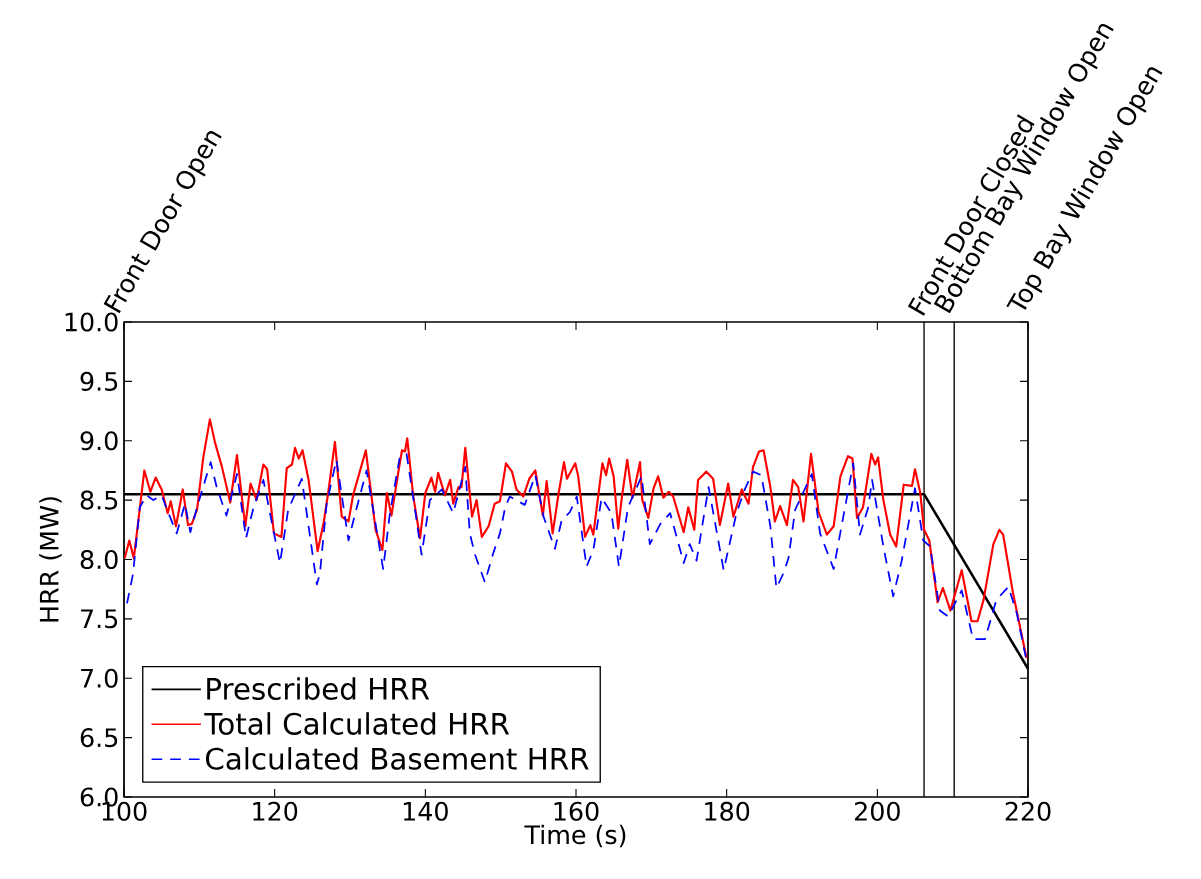  Describe the element at coordinates (318, 688) in the screenshot. I see `legend-label: Prescribed HRR` at that location.